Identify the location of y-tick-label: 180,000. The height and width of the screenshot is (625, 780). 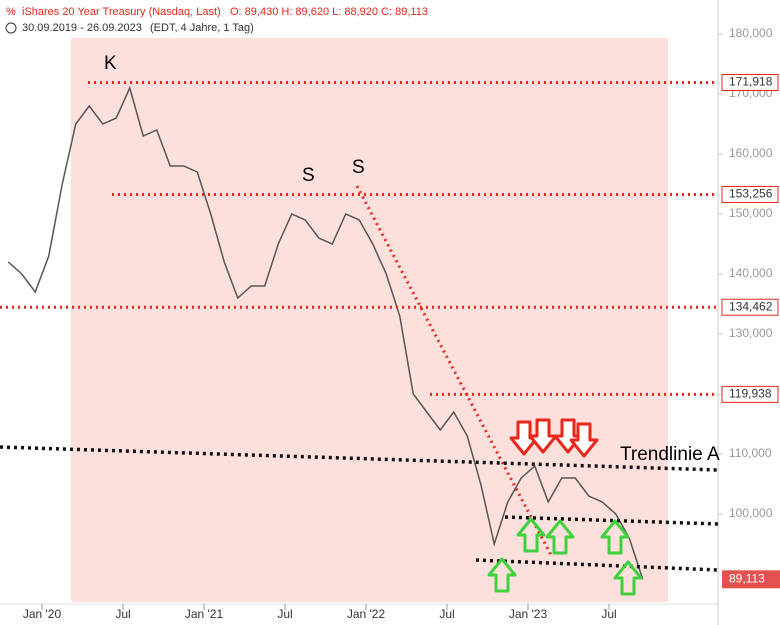
(751, 33).